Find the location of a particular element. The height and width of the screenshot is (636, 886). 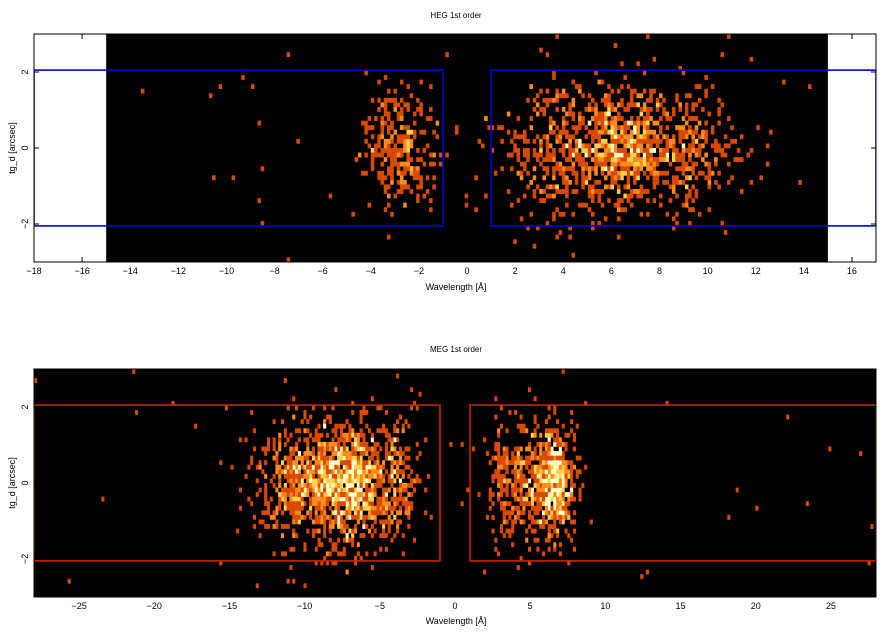

x-tick-label: 5 is located at coordinates (530, 606).